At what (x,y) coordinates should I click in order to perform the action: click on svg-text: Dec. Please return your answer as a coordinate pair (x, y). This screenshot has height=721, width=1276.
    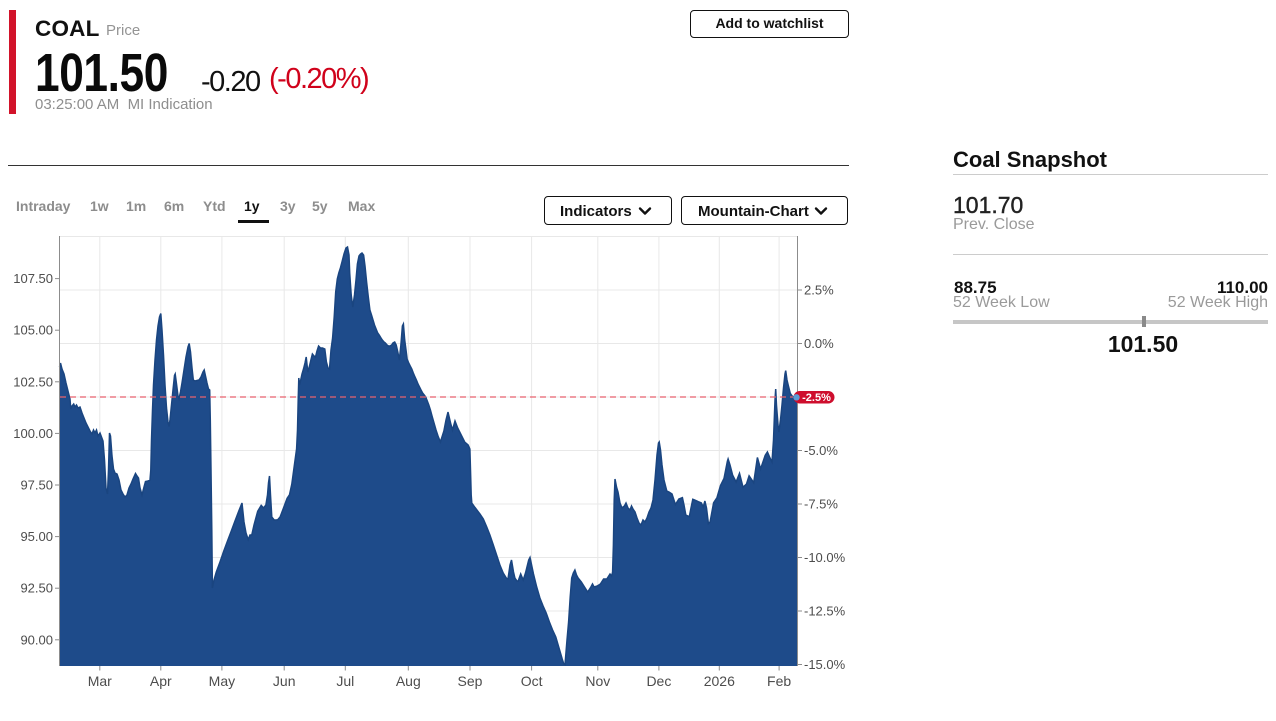
    Looking at the image, I should click on (658, 681).